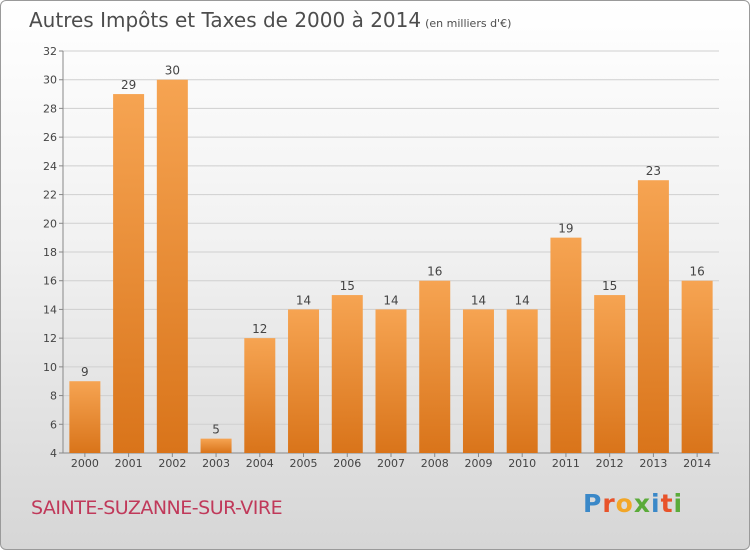 The width and height of the screenshot is (750, 550). Describe the element at coordinates (610, 463) in the screenshot. I see `x-tick-label: 2012` at that location.